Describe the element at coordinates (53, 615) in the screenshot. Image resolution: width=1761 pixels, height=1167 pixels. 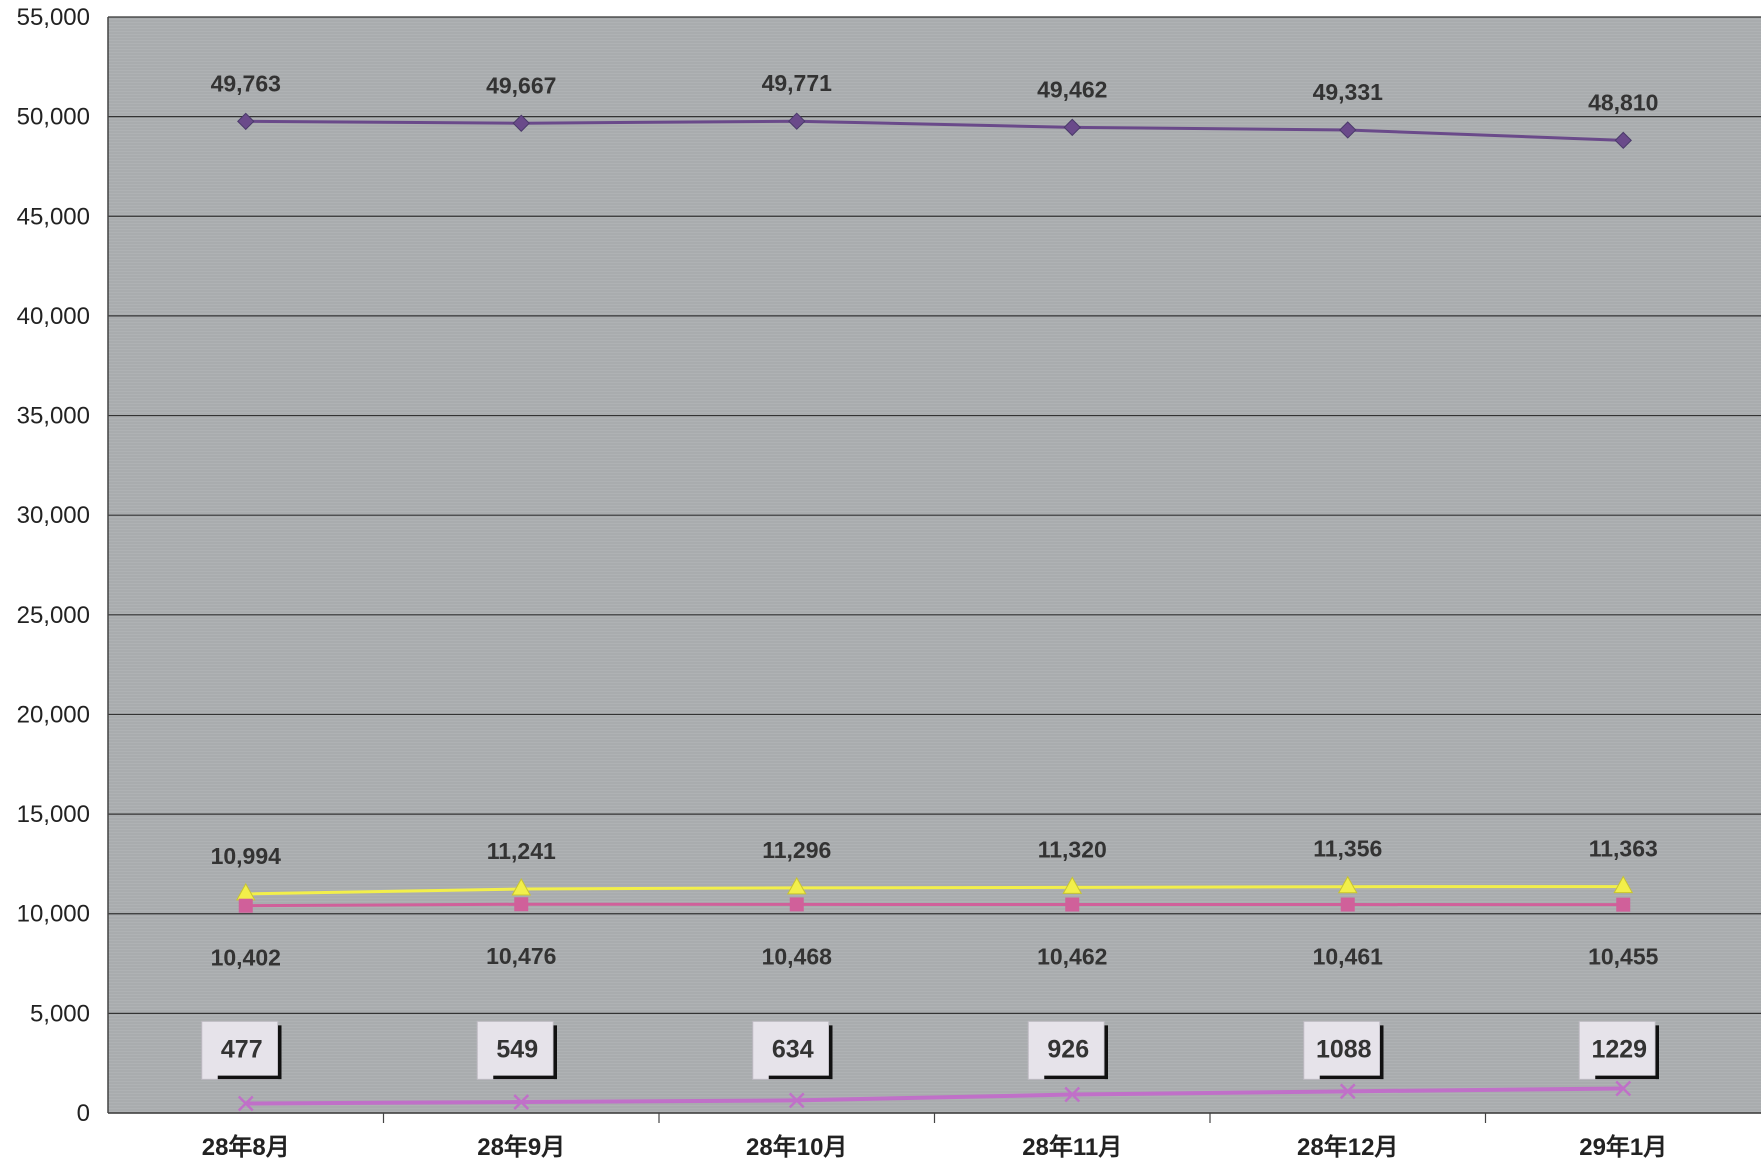
I see `y-tick-label: 25,000` at that location.